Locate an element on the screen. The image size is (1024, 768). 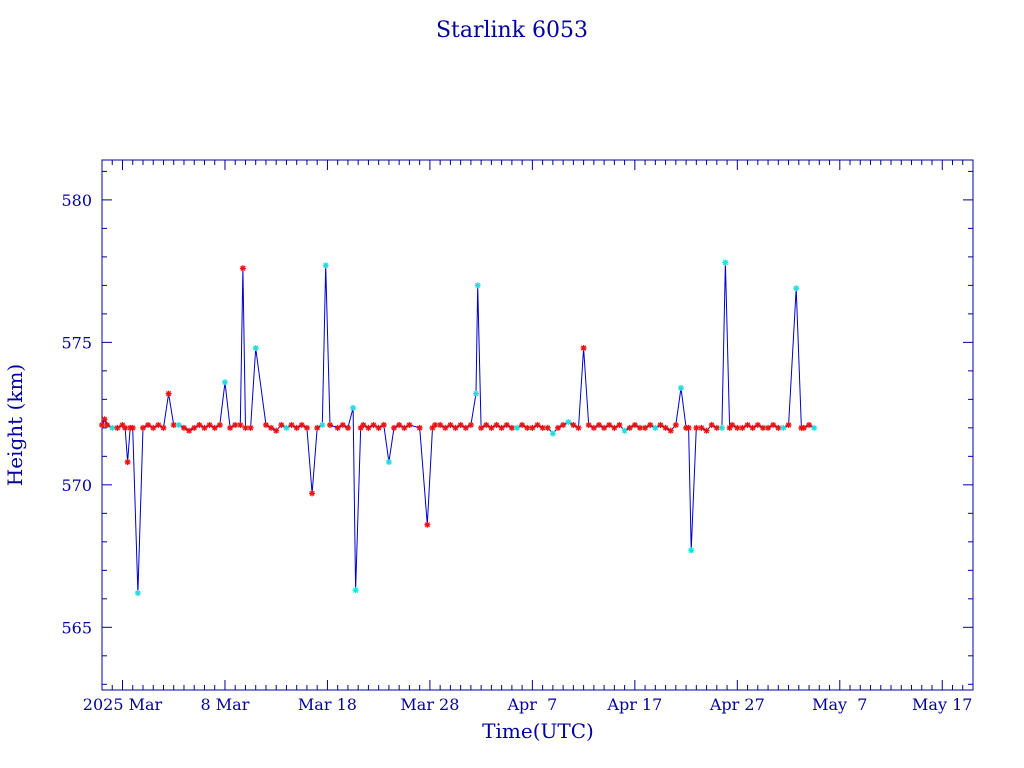
x-tick-label: Mar 18 is located at coordinates (327, 704).